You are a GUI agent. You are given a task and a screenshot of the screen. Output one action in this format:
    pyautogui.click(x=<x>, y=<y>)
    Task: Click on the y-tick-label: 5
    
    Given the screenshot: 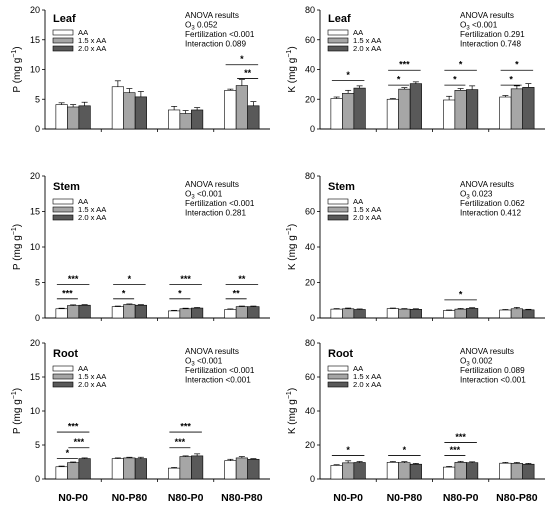 What is the action you would take?
    pyautogui.click(x=37, y=445)
    